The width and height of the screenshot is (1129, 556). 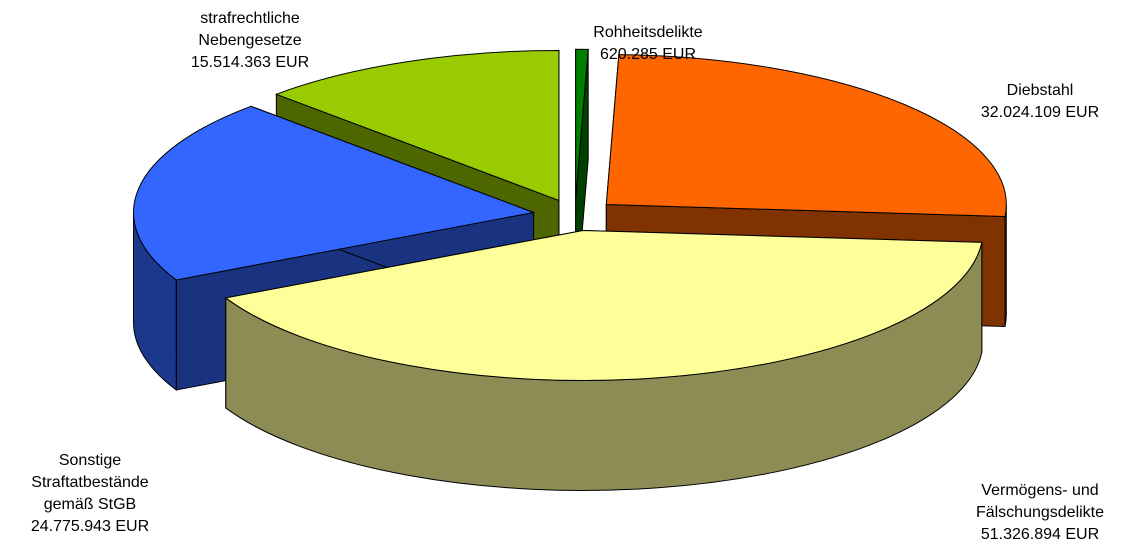 What do you see at coordinates (1034, 102) in the screenshot?
I see `data-label: Diebstahl 32.024.109 EUR` at bounding box center [1034, 102].